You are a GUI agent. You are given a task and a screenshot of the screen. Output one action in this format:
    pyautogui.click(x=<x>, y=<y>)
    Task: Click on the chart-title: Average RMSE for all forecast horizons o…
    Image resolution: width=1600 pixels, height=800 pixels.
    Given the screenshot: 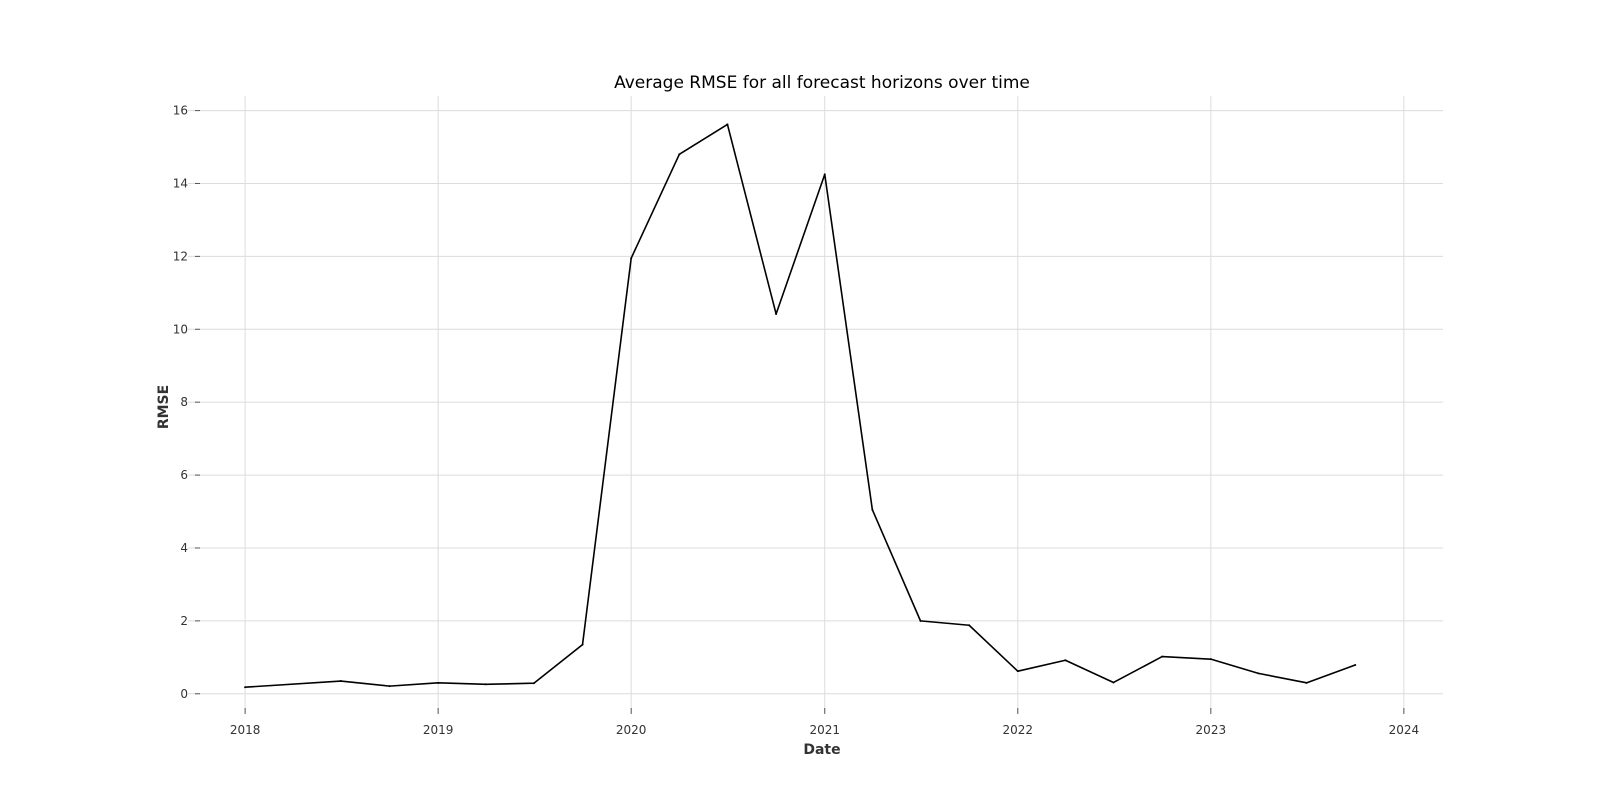 What is the action you would take?
    pyautogui.click(x=822, y=83)
    